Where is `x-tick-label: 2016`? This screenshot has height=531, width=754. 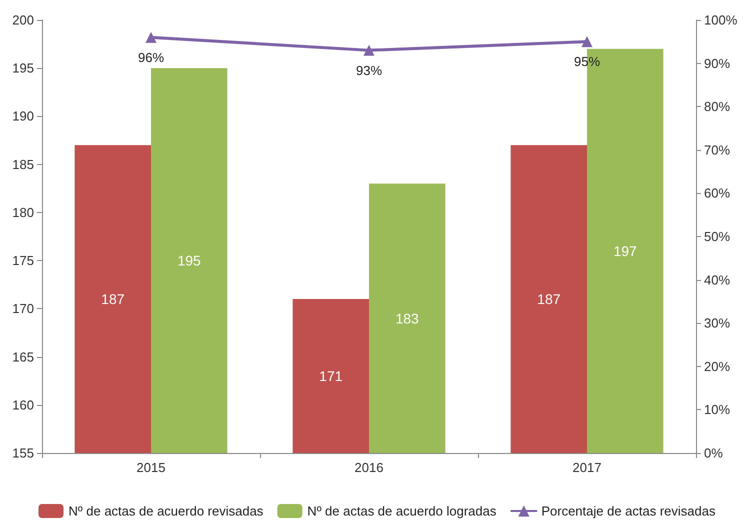 x-tick-label: 2016 is located at coordinates (369, 467).